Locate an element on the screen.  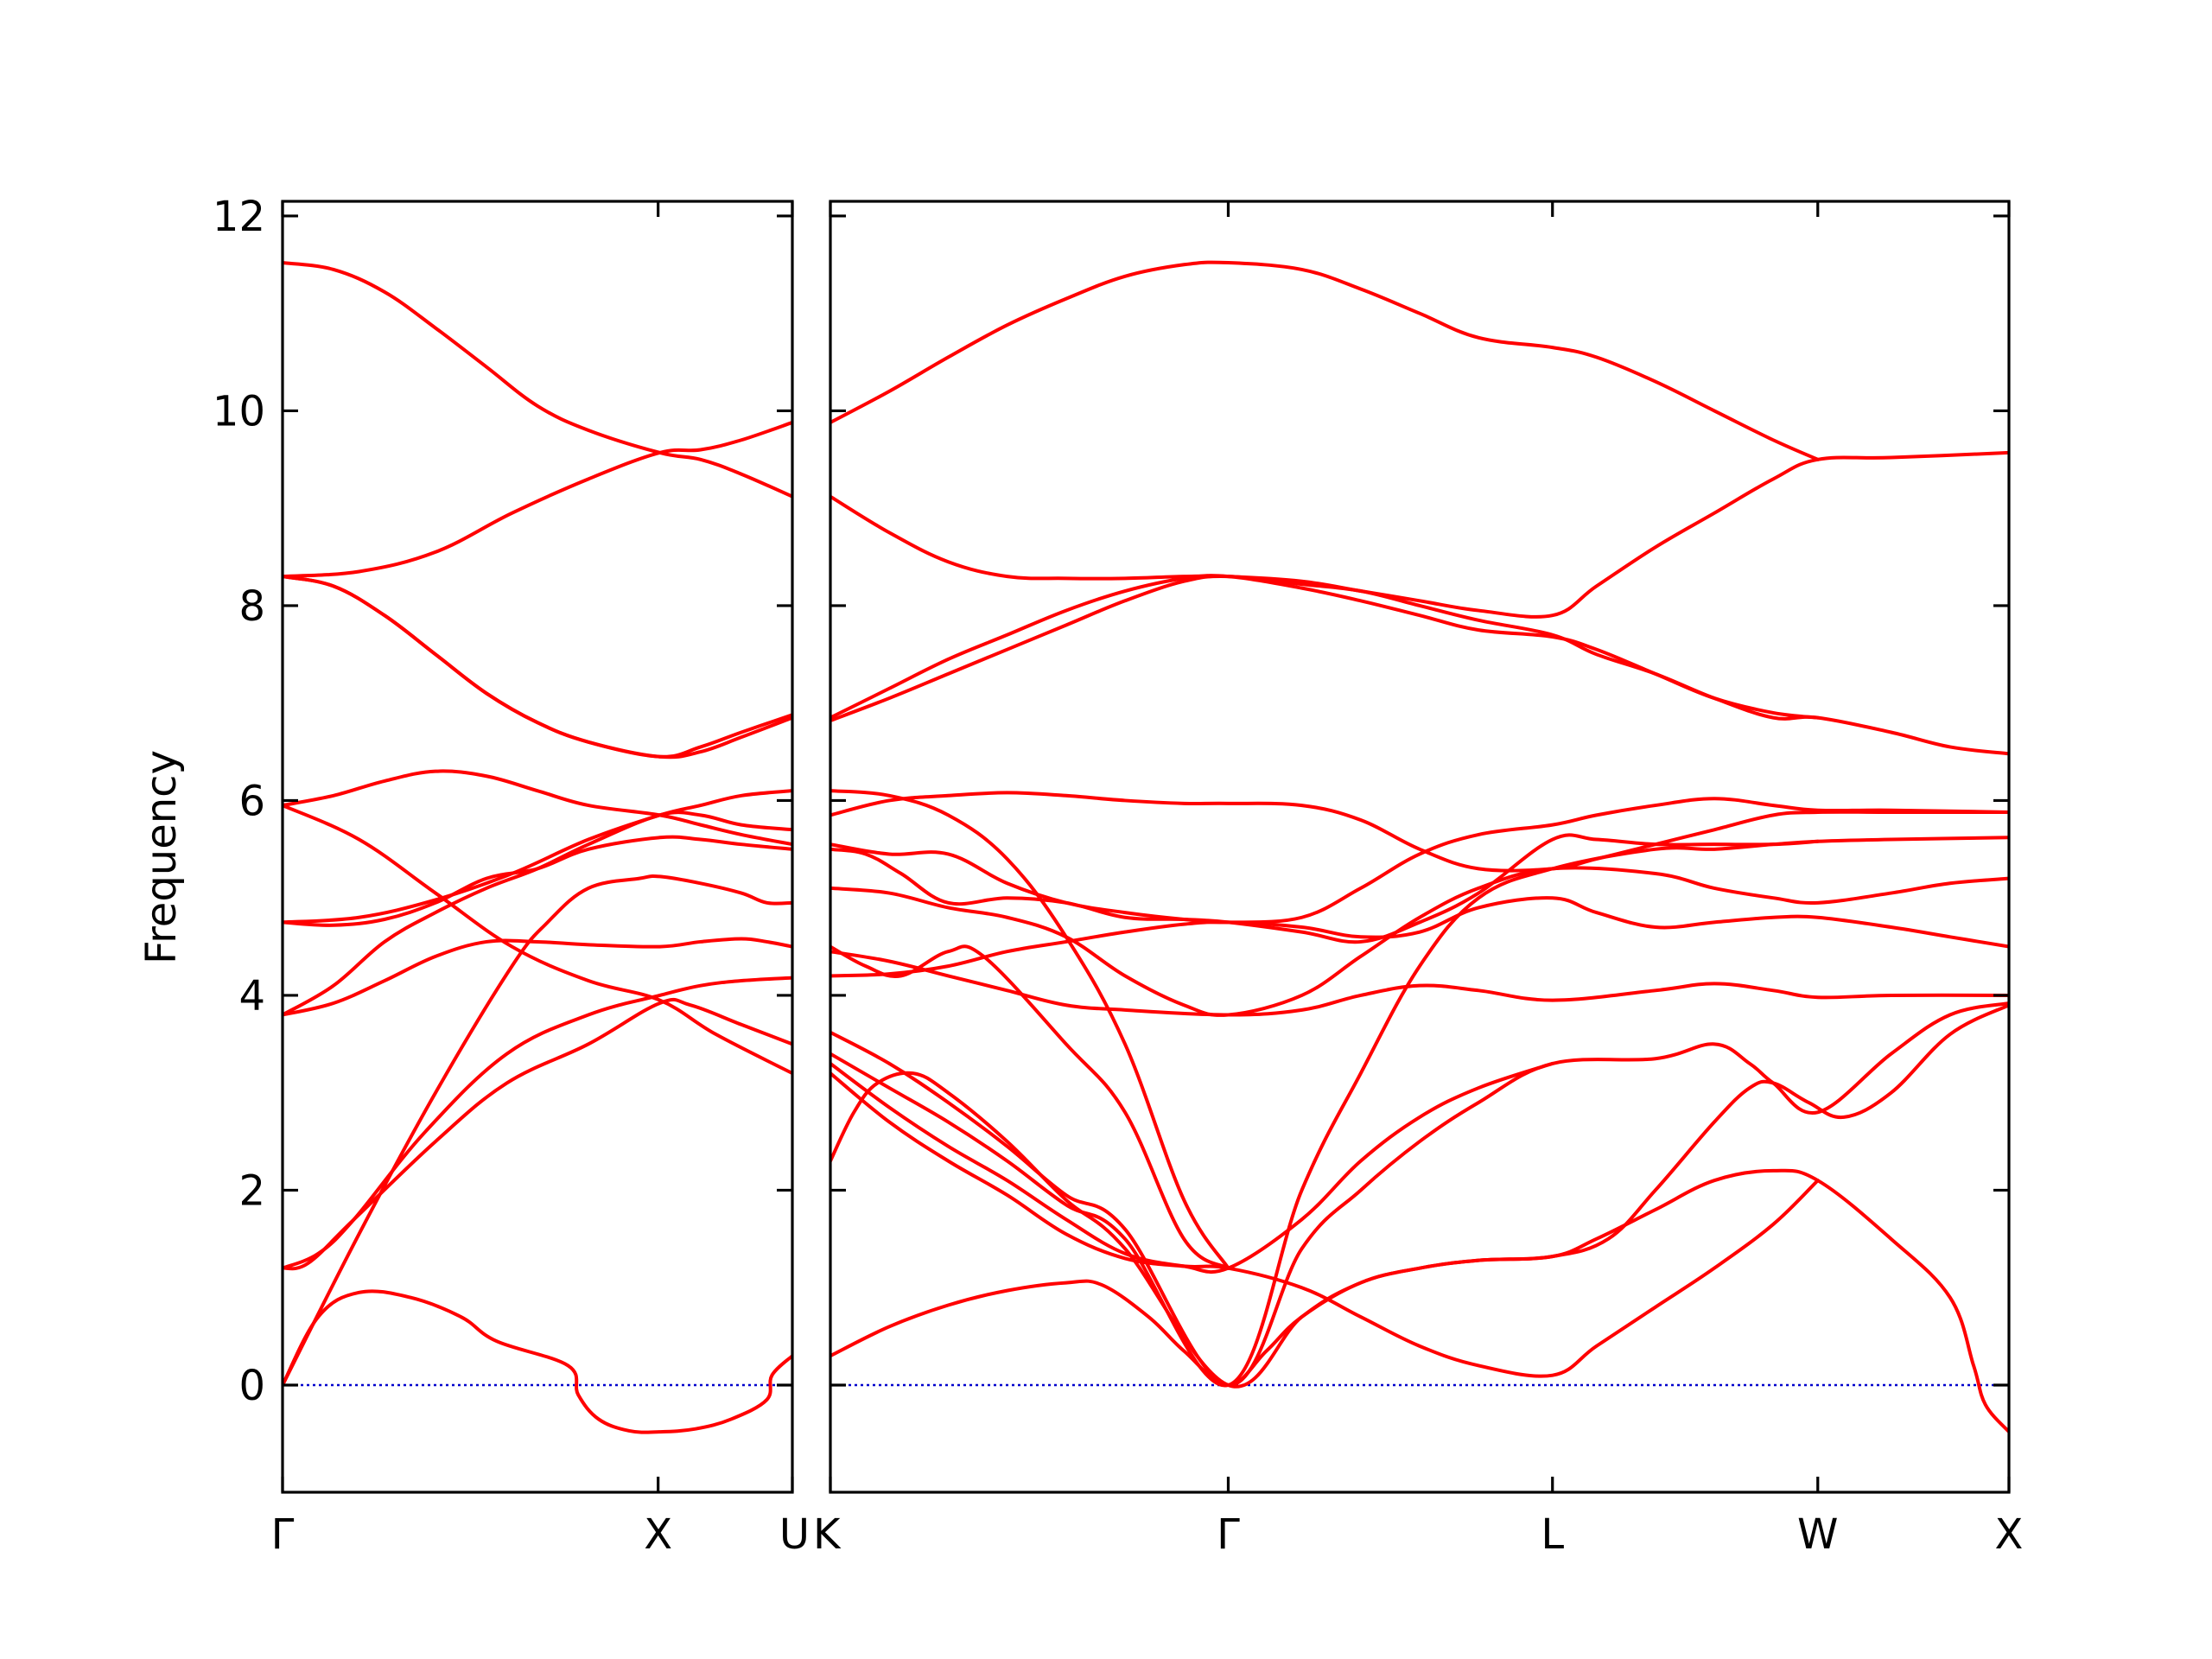
y-tick-label: 8 is located at coordinates (251, 606).